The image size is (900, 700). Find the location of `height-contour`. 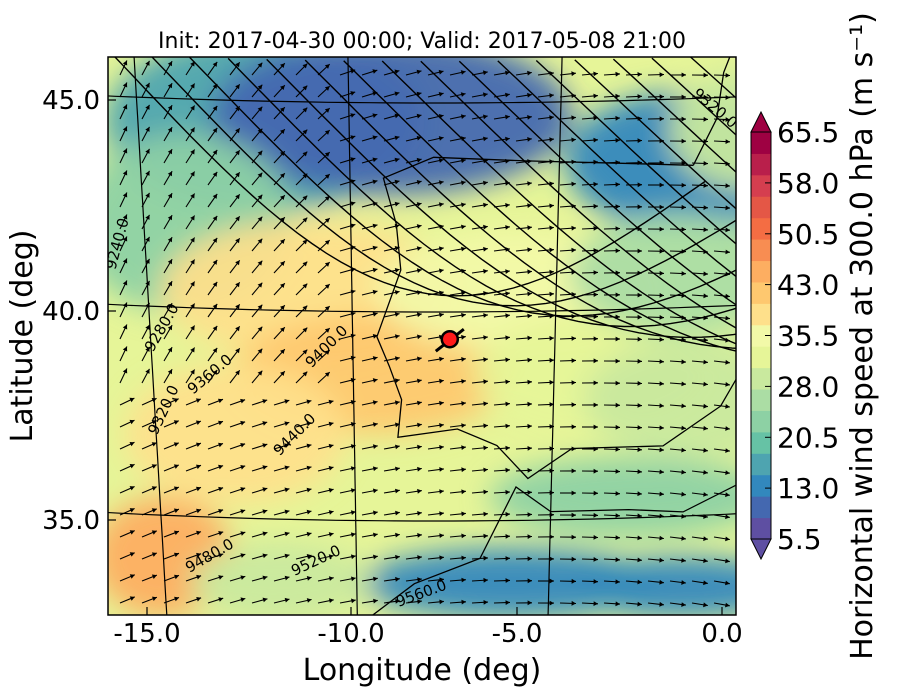

height-contour is located at coordinates (616, 169).